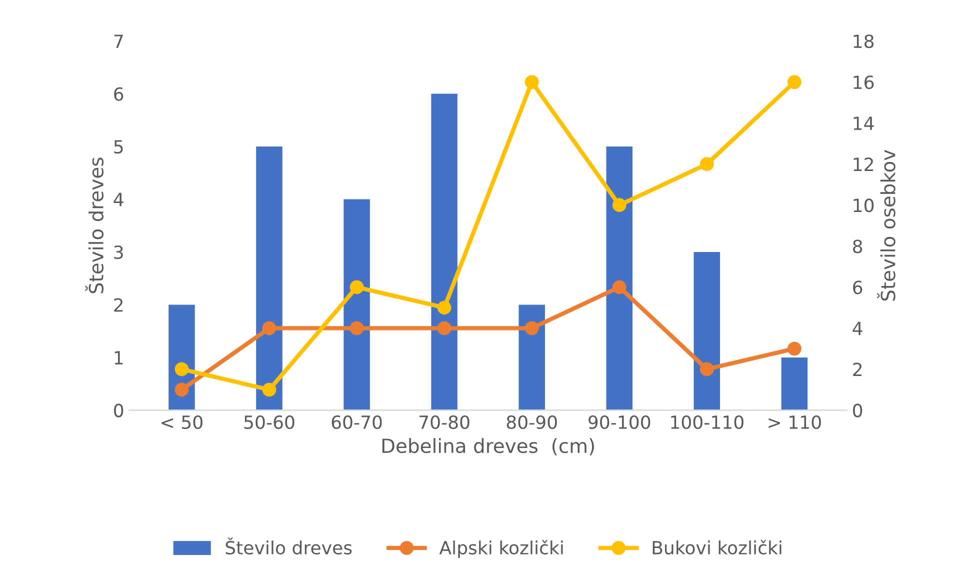  I want to click on y2-tick-label: 18, so click(864, 41).